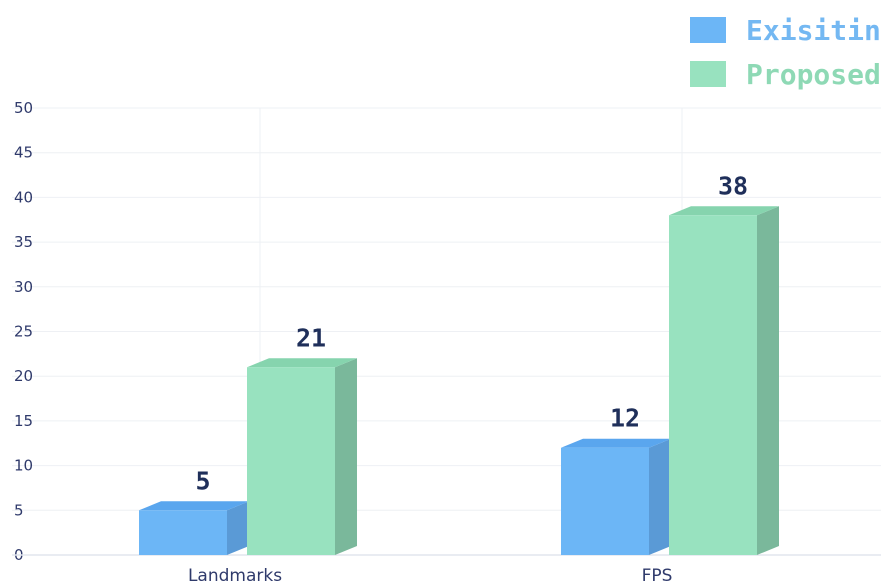 The width and height of the screenshot is (881, 583). I want to click on bar-fps-exisiting, so click(616, 497).